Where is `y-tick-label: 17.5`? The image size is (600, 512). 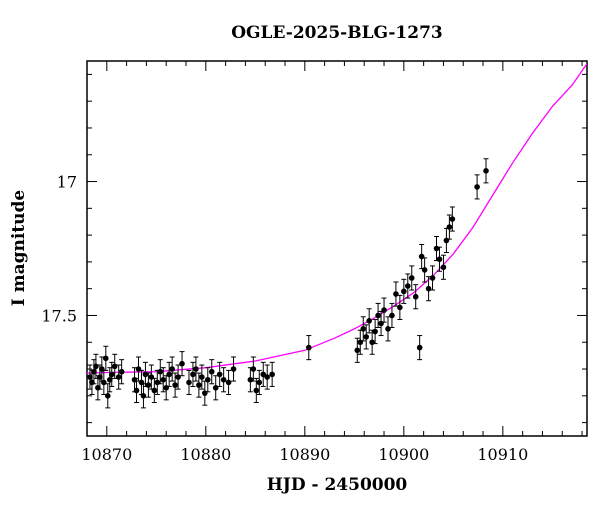 y-tick-label: 17.5 is located at coordinates (59, 315).